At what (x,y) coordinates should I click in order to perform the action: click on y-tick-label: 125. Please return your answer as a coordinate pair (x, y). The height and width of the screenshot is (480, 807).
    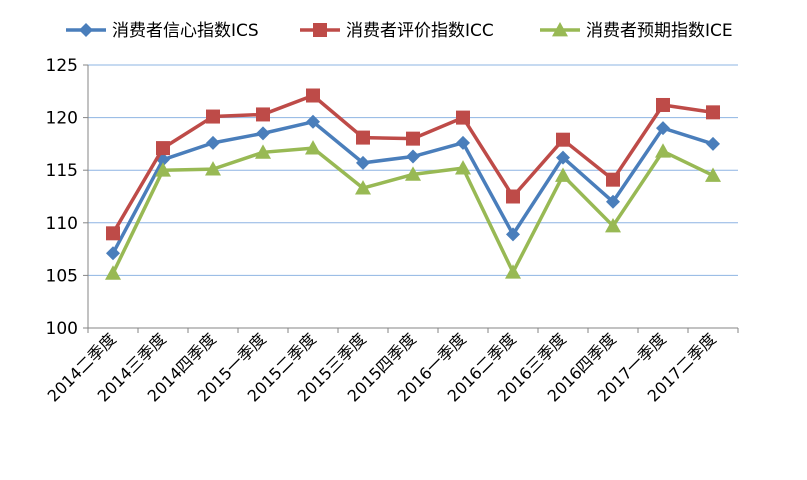
    Looking at the image, I should click on (62, 66).